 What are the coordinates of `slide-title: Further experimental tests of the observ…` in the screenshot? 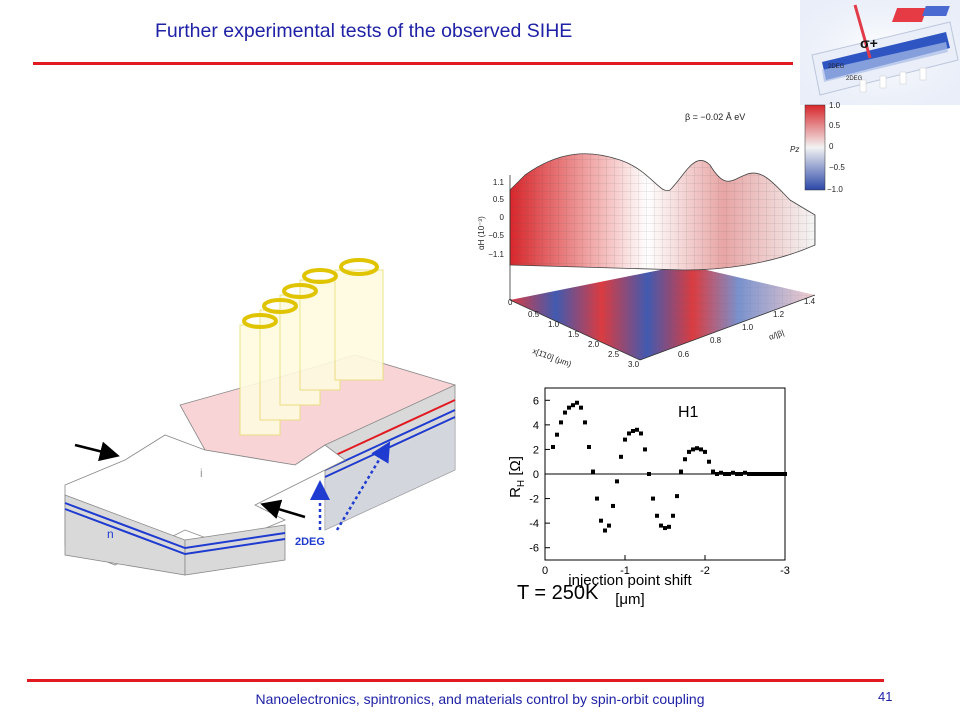 It's located at (364, 31).